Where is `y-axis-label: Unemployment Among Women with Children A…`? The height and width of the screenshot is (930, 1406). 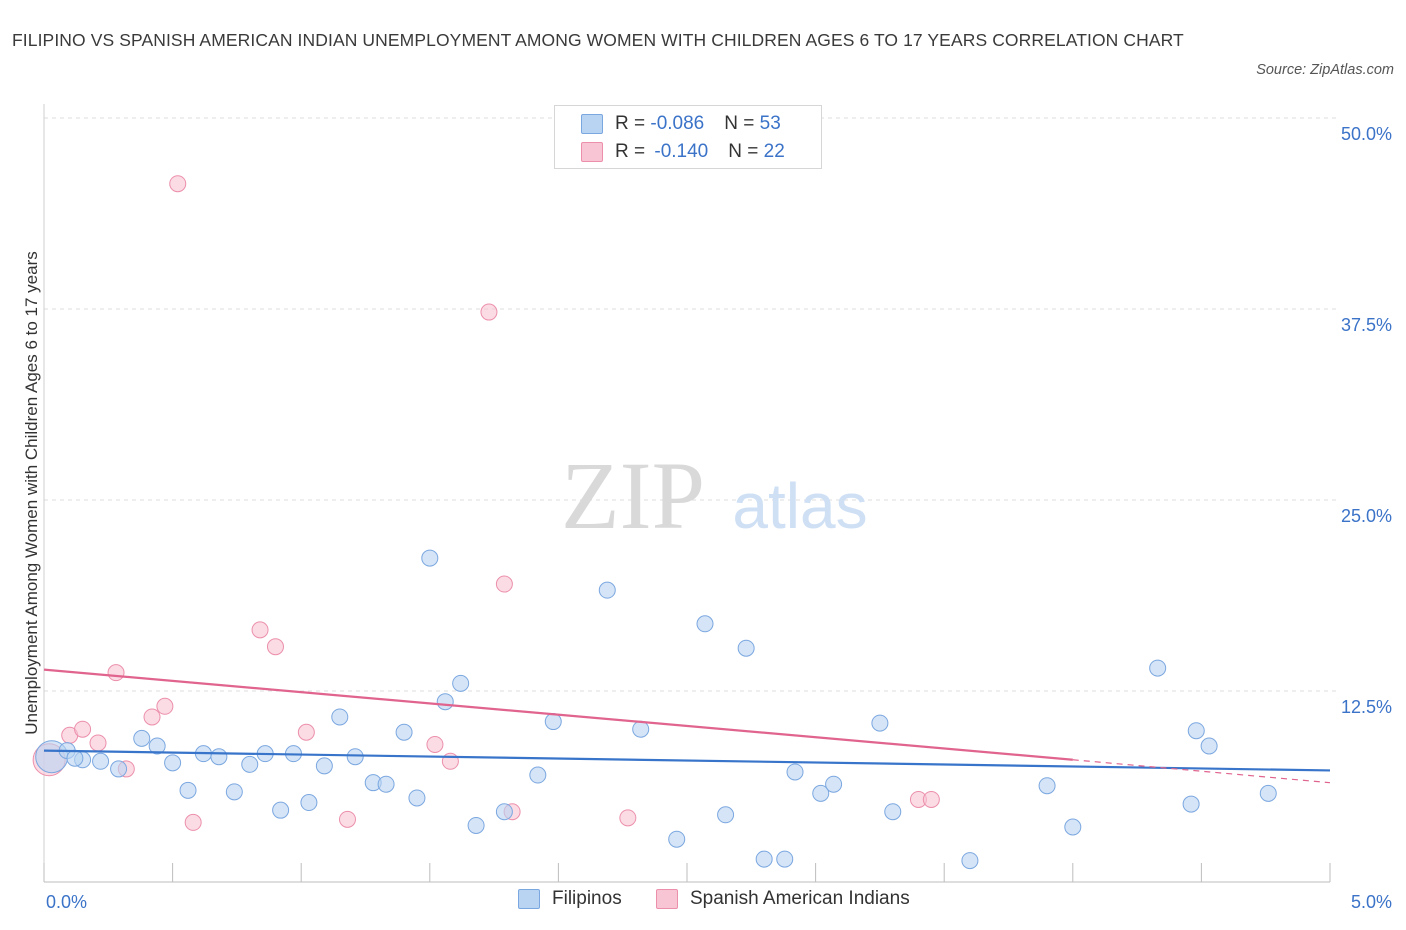
y-axis-label: Unemployment Among Women with Children A… is located at coordinates (31, 493).